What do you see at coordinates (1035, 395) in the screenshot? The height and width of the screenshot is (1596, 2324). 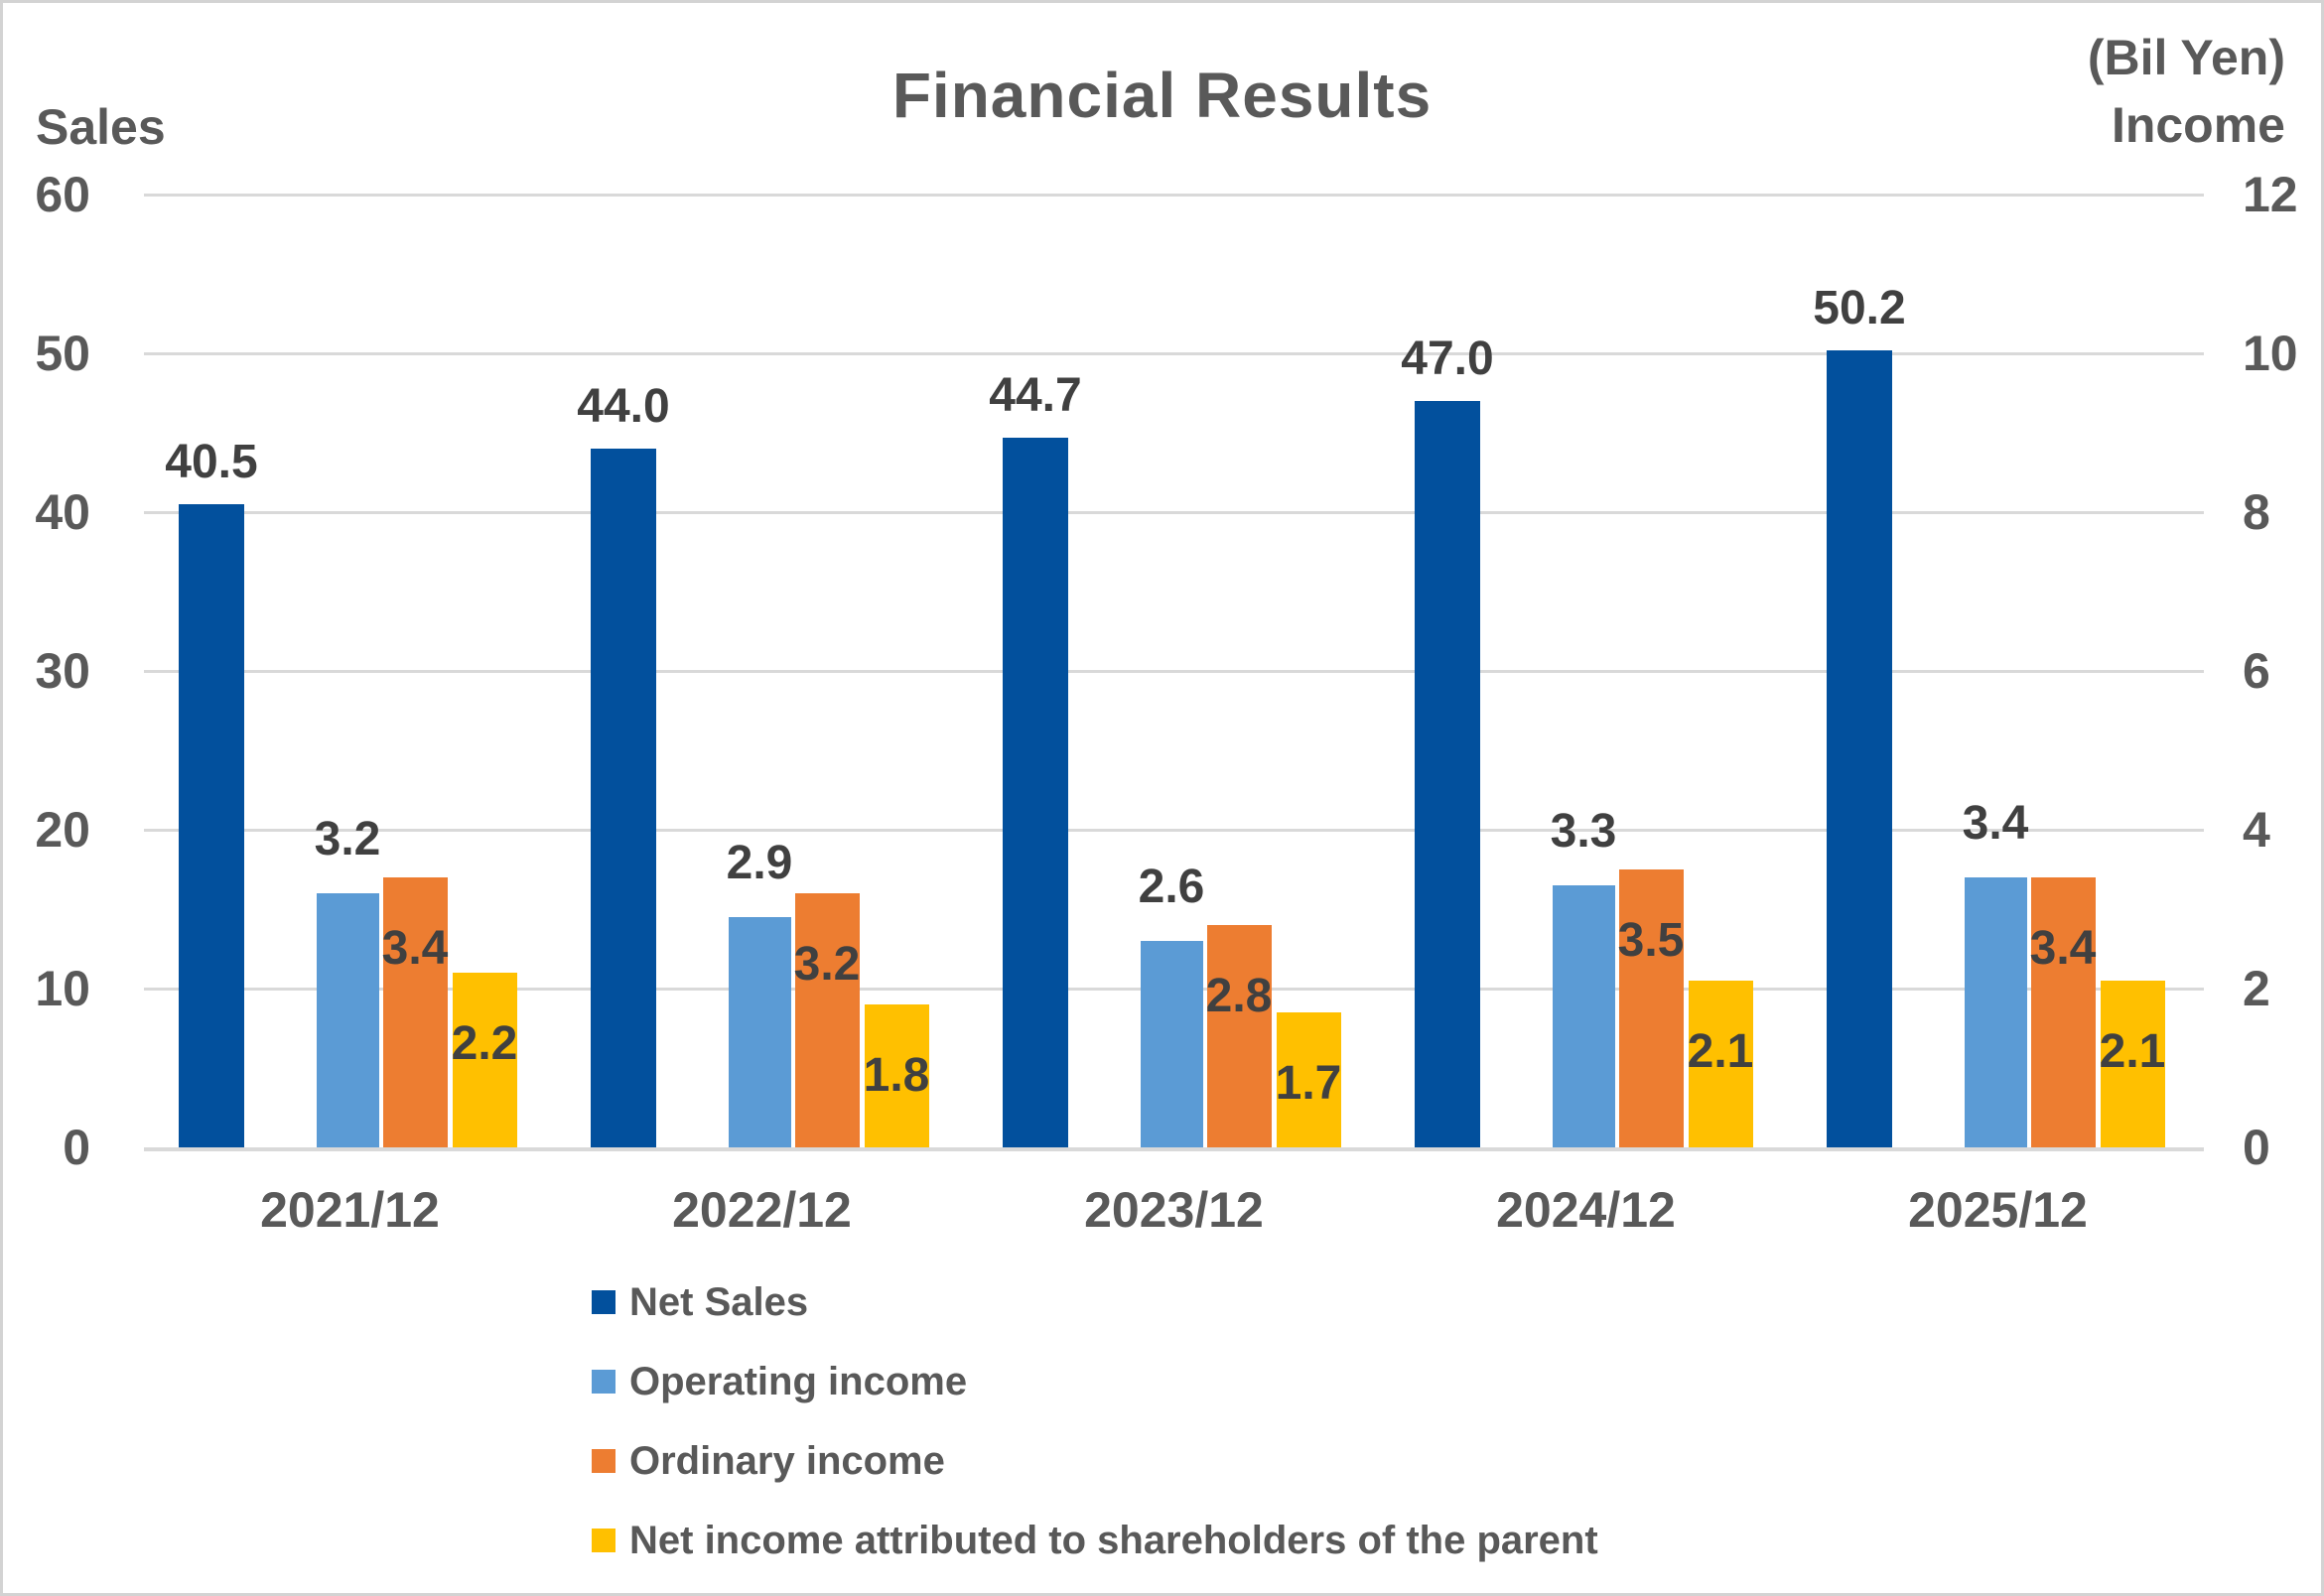 I see `data-label-net-sales-2023-12: 44.7` at bounding box center [1035, 395].